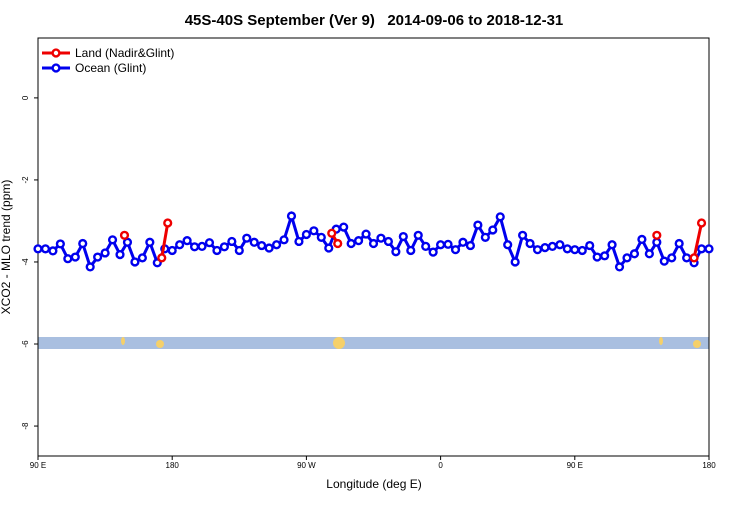 The height and width of the screenshot is (505, 750). Describe the element at coordinates (25, 262) in the screenshot. I see `y-tick-label: -4` at that location.